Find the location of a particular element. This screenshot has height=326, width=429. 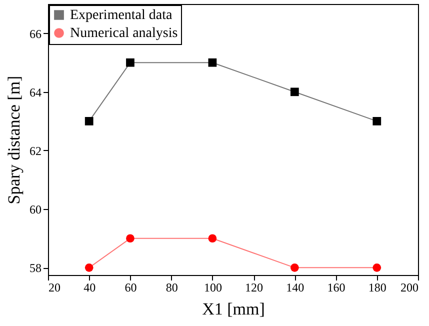

x-tick-label: 20 is located at coordinates (54, 287).